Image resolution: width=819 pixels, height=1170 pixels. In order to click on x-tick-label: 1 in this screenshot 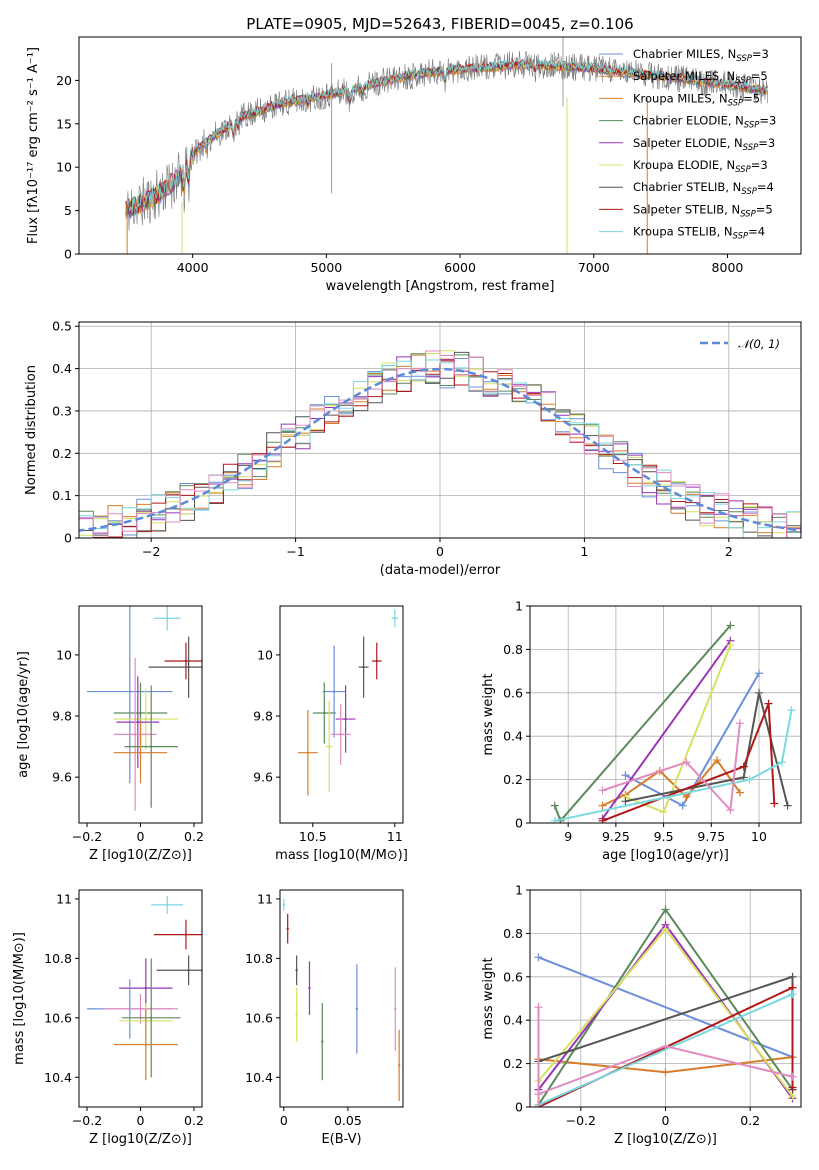, I will do `click(584, 551)`.